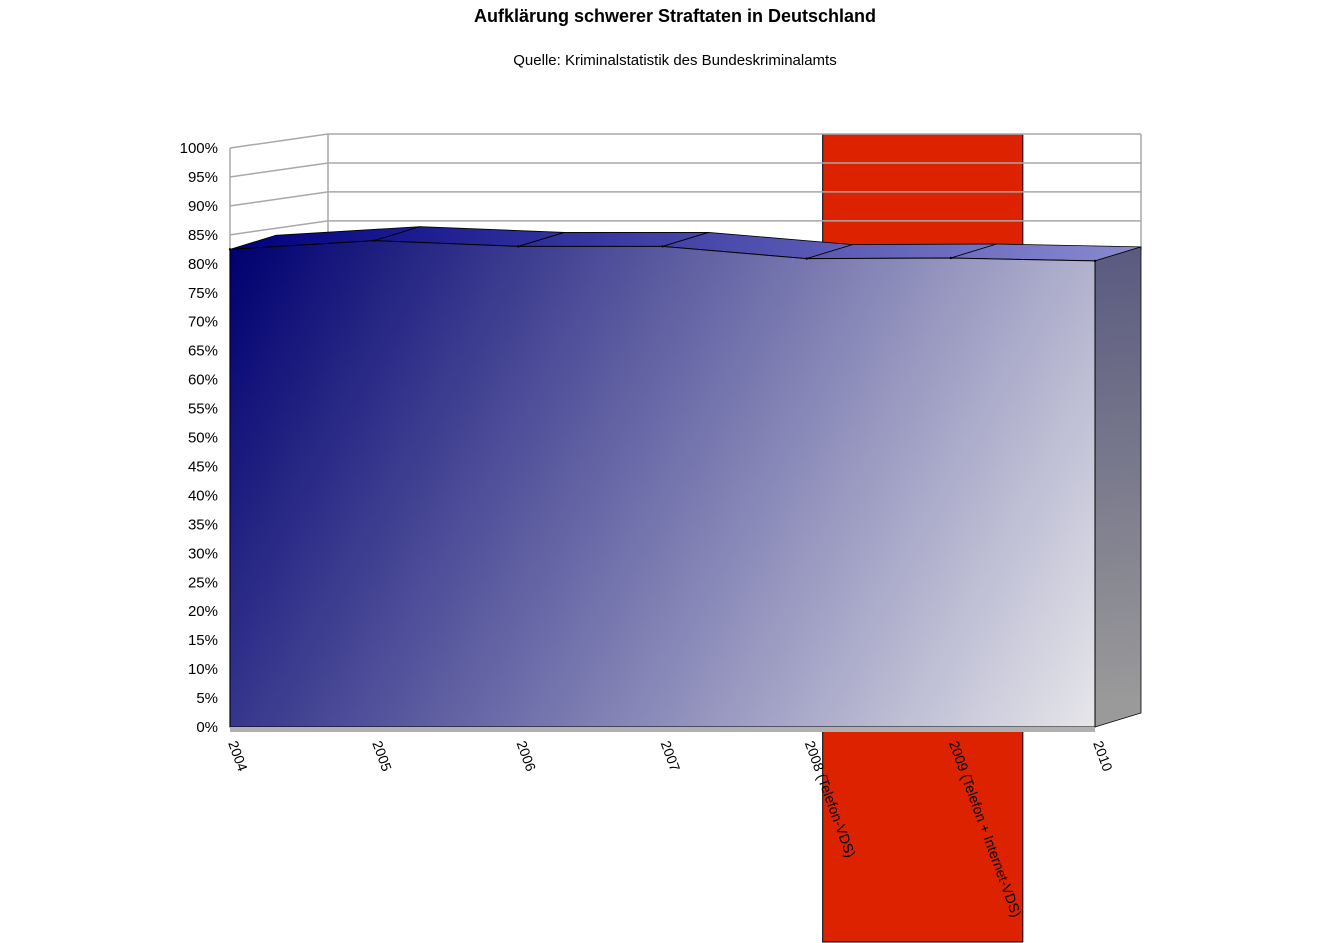  Describe the element at coordinates (203, 177) in the screenshot. I see `y-tick-label: 95%` at that location.